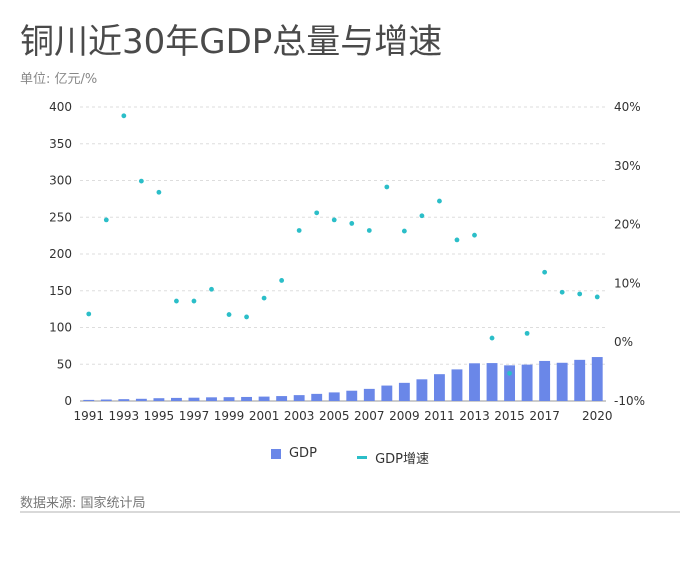  What do you see at coordinates (627, 225) in the screenshot?
I see `y-right-tick-label: 20%` at bounding box center [627, 225].